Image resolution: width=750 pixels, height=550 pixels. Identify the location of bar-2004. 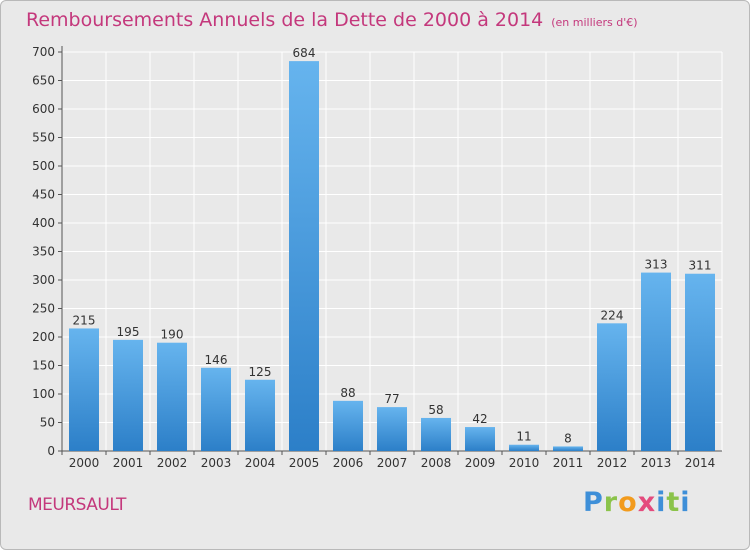
(260, 415).